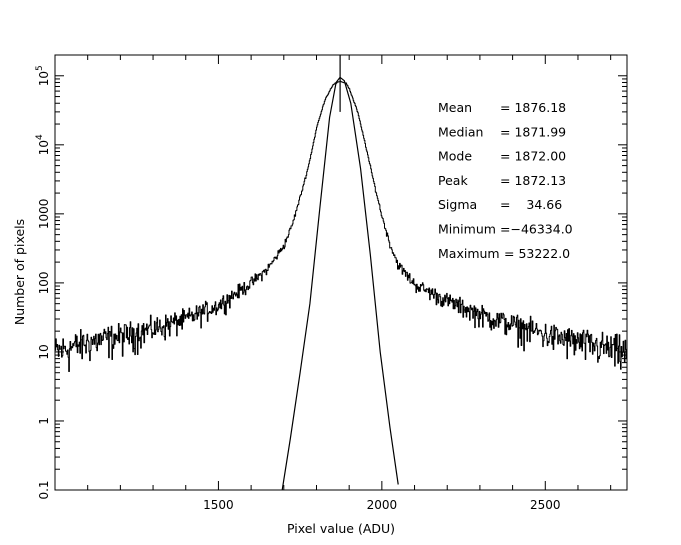  What do you see at coordinates (533, 131) in the screenshot?
I see `stat-value: = 1871.99` at bounding box center [533, 131].